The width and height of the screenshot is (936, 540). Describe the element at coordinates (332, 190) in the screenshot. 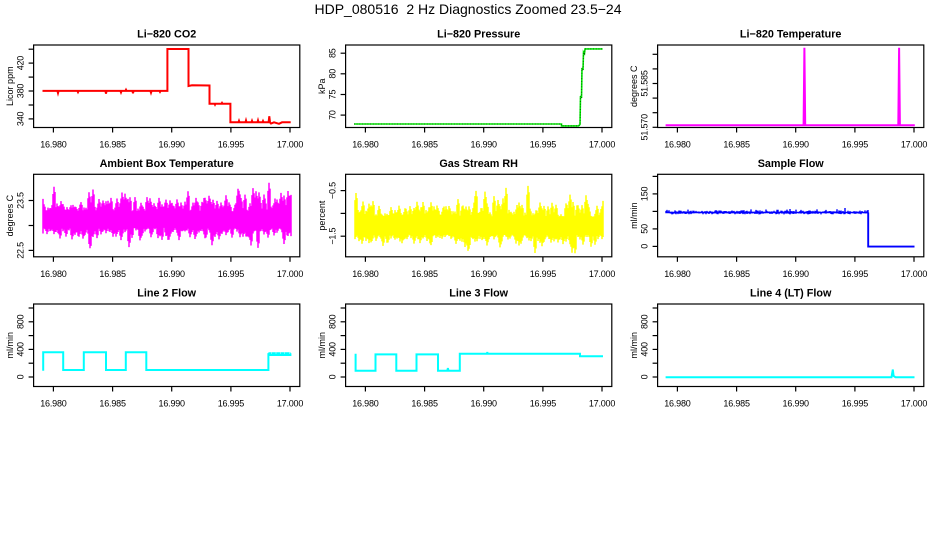

I see `svg-text: −0.5` at that location.